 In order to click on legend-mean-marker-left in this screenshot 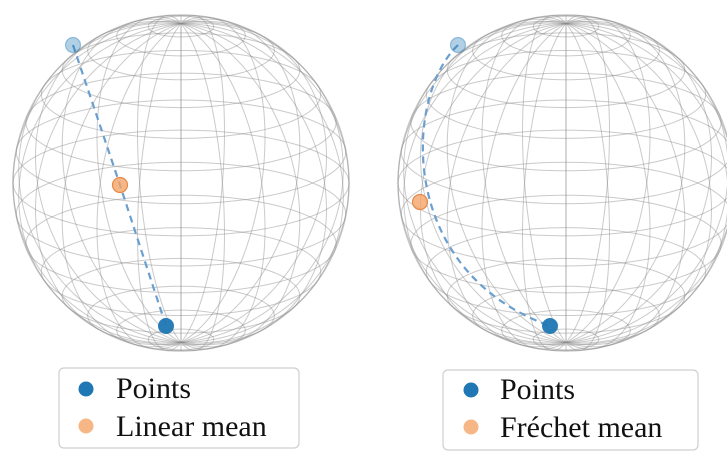, I will do `click(86, 426)`.